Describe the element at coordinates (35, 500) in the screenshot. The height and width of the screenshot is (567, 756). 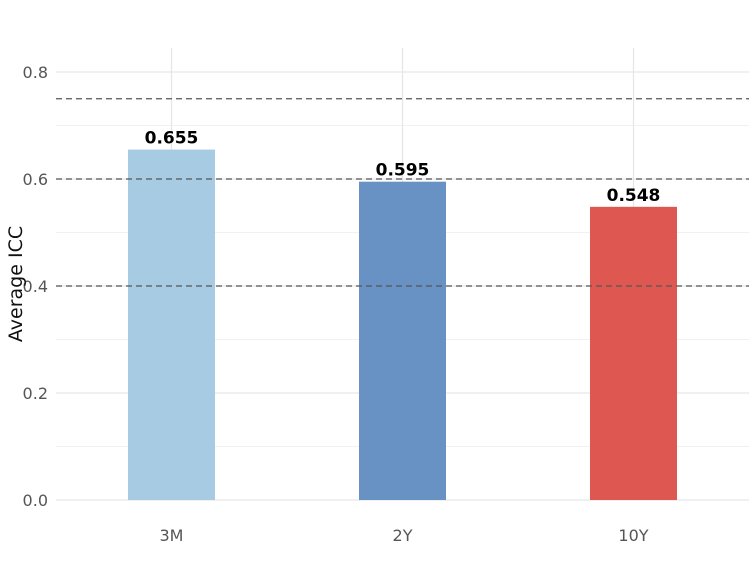
I see `y-tick-label: 0.0` at that location.